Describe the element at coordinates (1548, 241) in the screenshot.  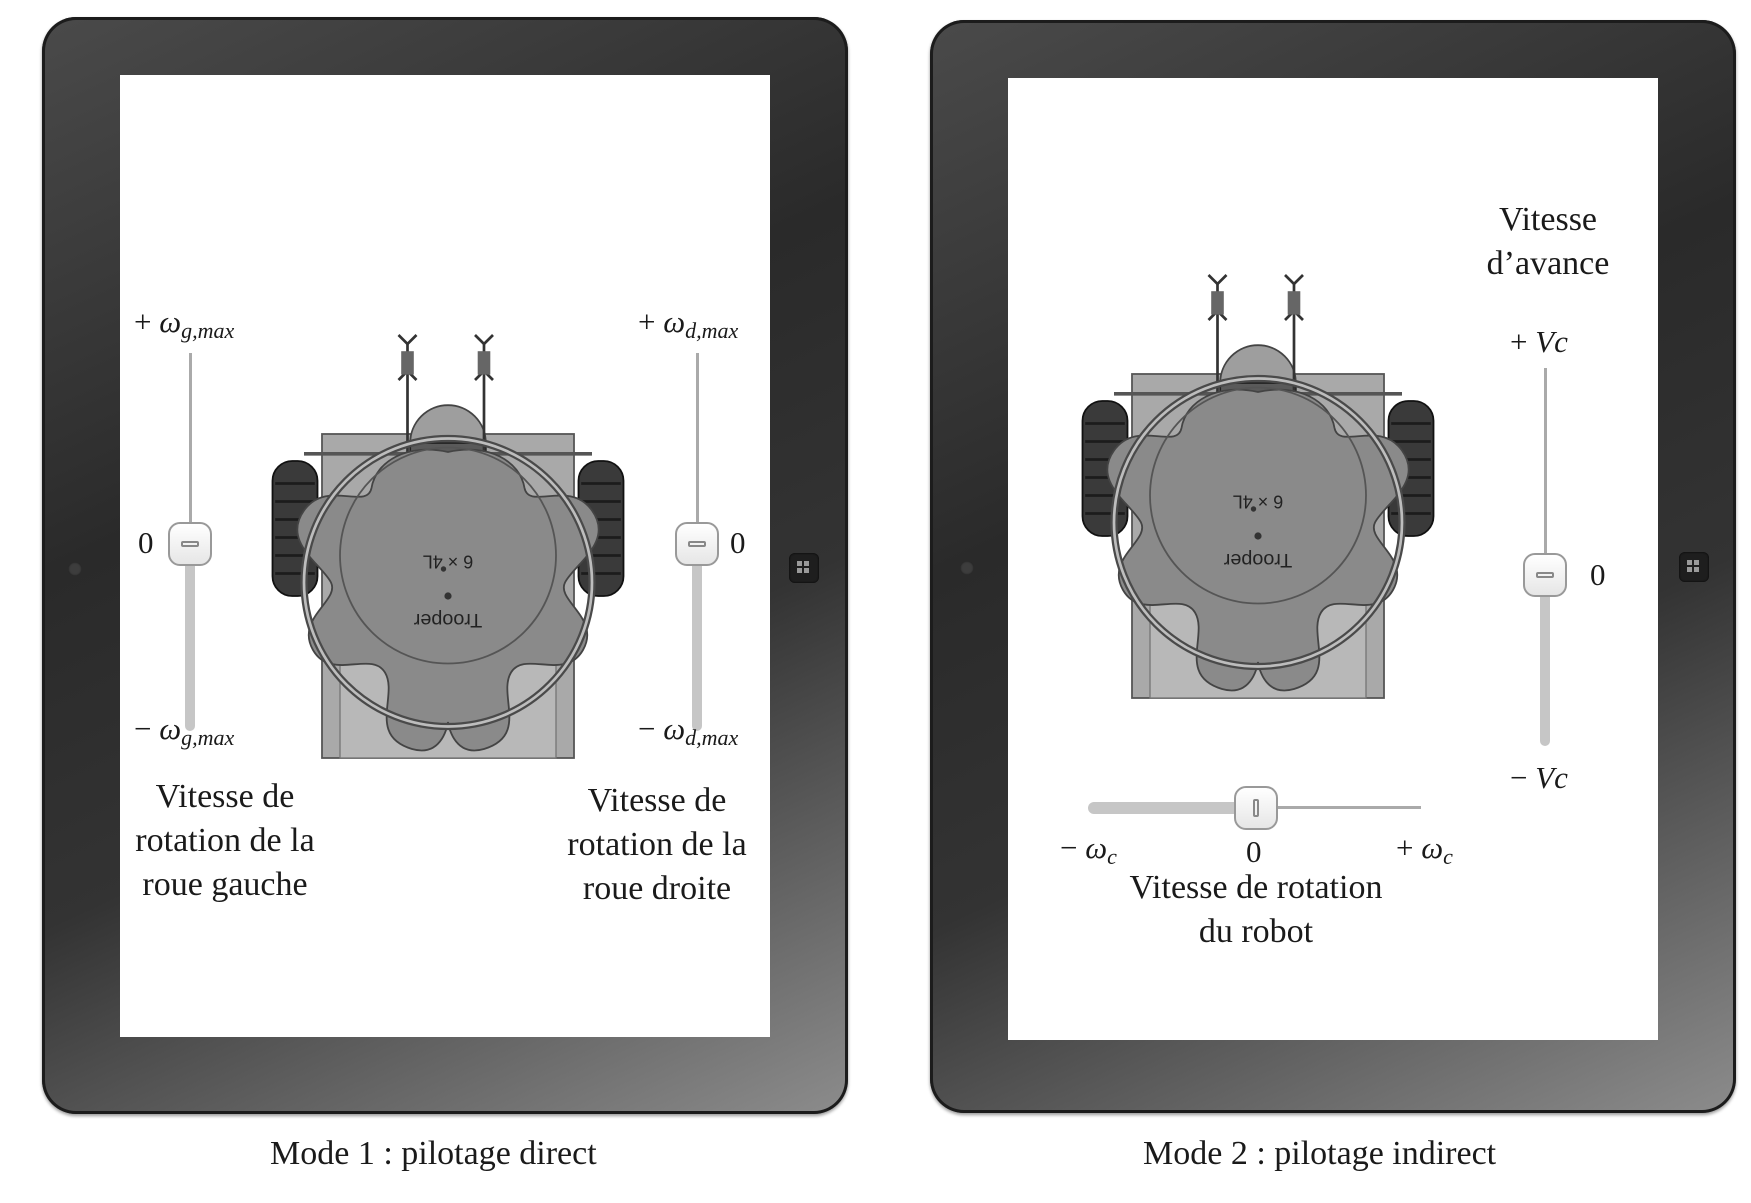
I see `forward-speed-label: Vitesse d’avance` at that location.